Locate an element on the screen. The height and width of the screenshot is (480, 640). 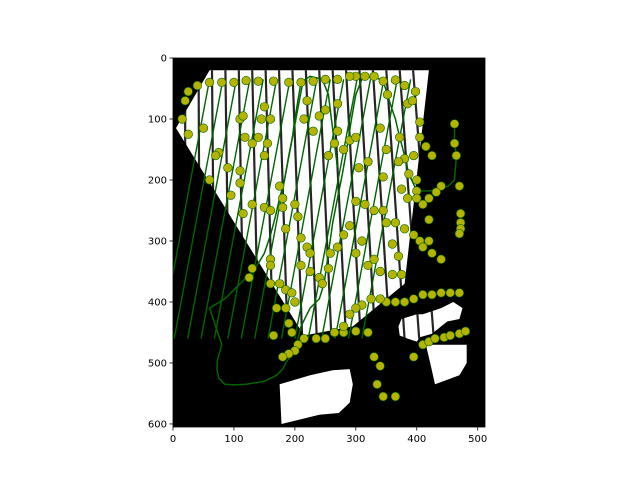
y-tick-label: 600 is located at coordinates (157, 424).